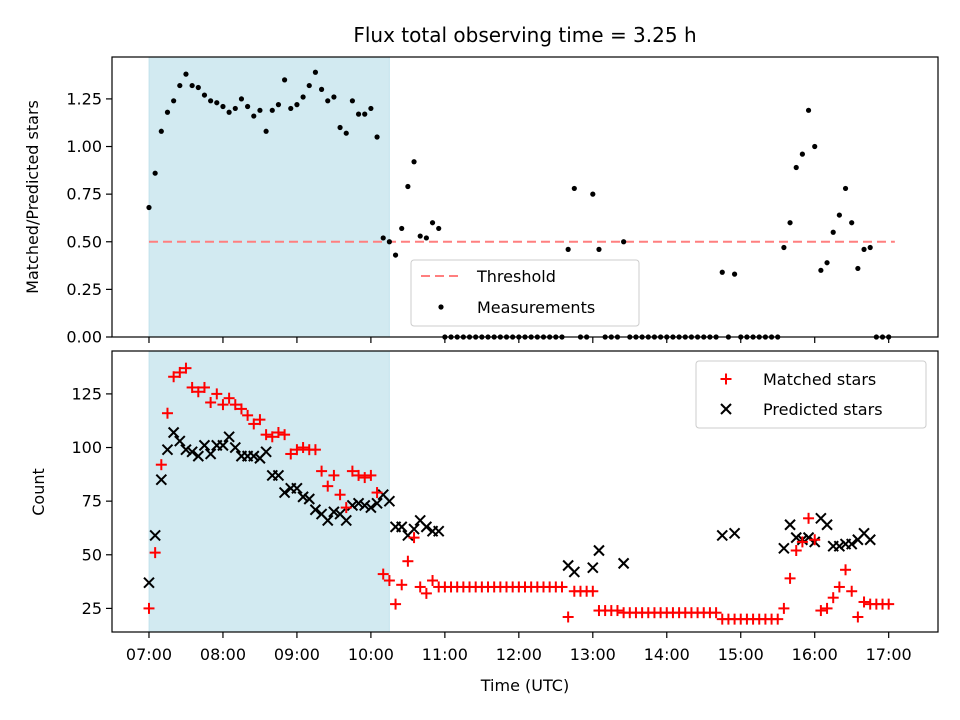  Describe the element at coordinates (84, 146) in the screenshot. I see `y-tick-label: 1.00` at that location.